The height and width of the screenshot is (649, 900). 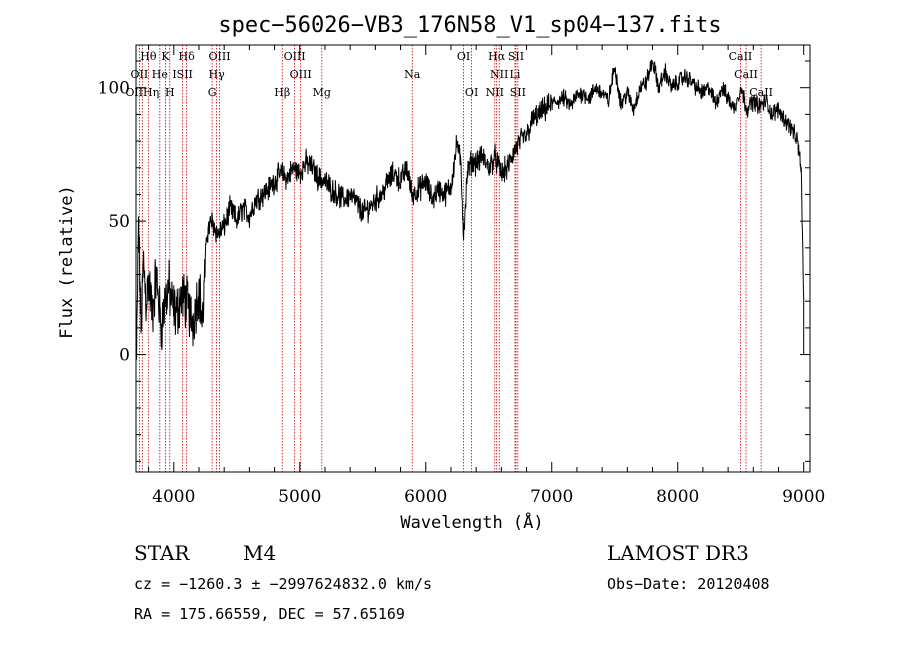 What do you see at coordinates (678, 553) in the screenshot?
I see `survey-name: LAMOST DR3` at bounding box center [678, 553].